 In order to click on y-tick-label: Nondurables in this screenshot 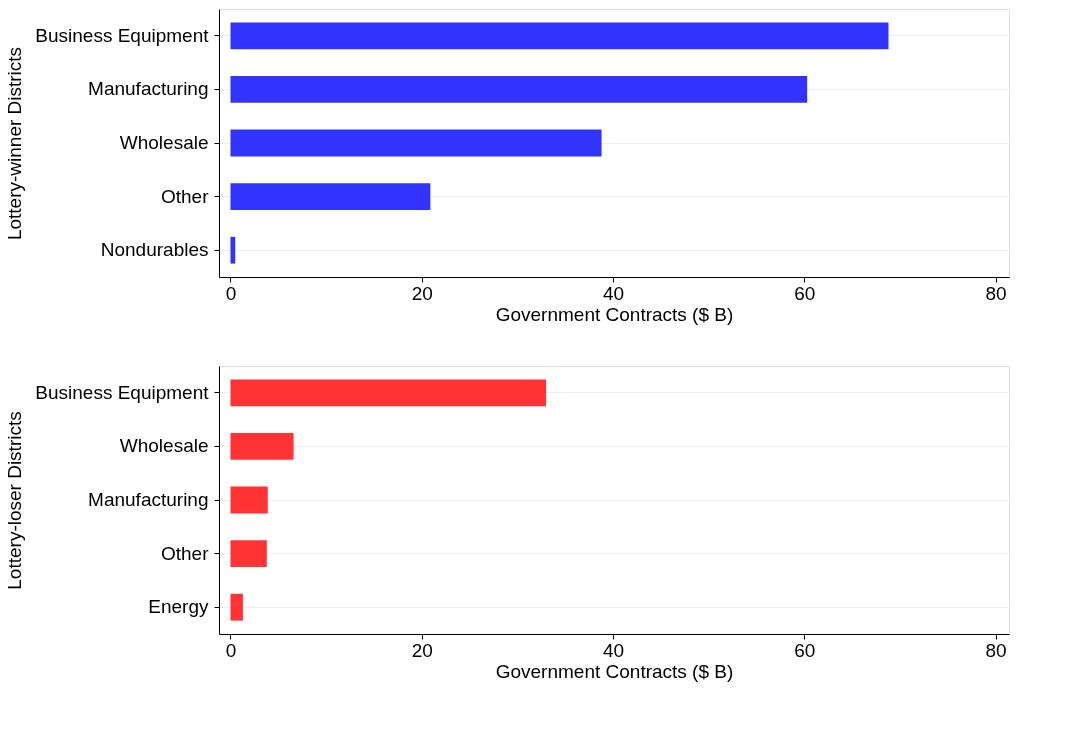, I will do `click(154, 250)`.